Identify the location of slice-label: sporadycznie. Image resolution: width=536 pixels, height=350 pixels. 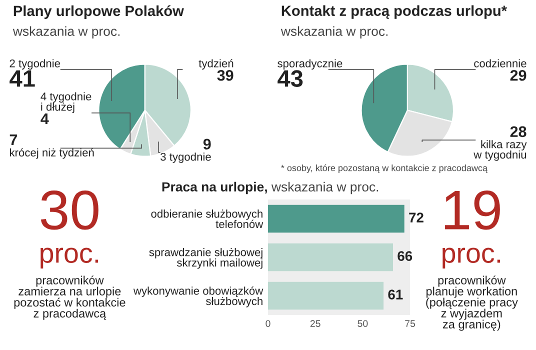
(310, 64).